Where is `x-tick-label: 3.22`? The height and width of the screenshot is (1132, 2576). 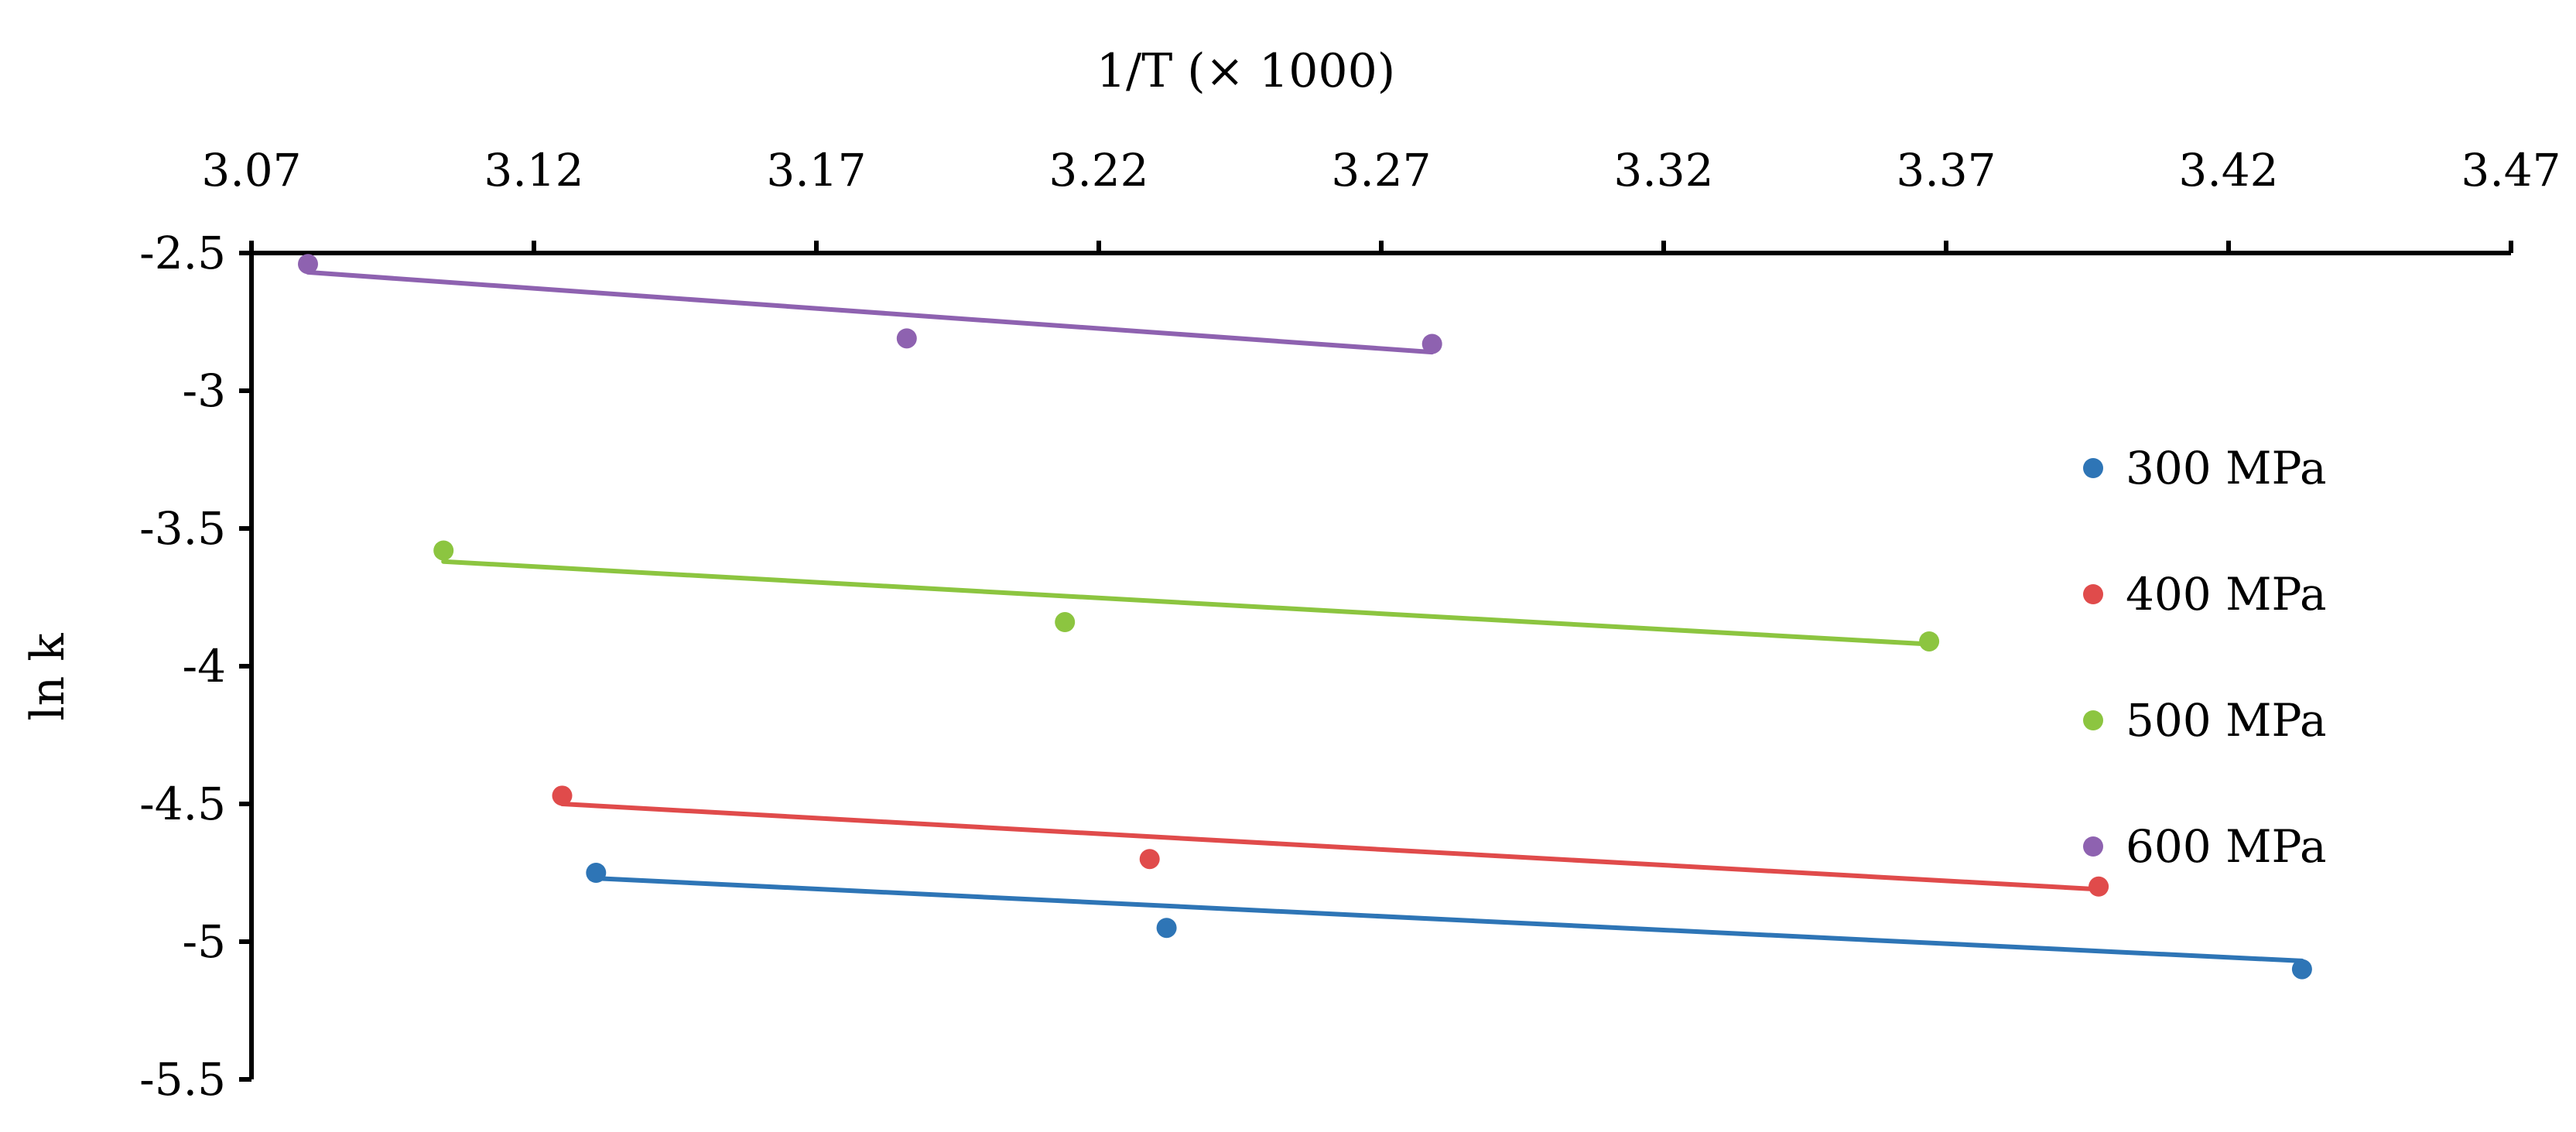
x-tick-label: 3.22 is located at coordinates (1098, 170).